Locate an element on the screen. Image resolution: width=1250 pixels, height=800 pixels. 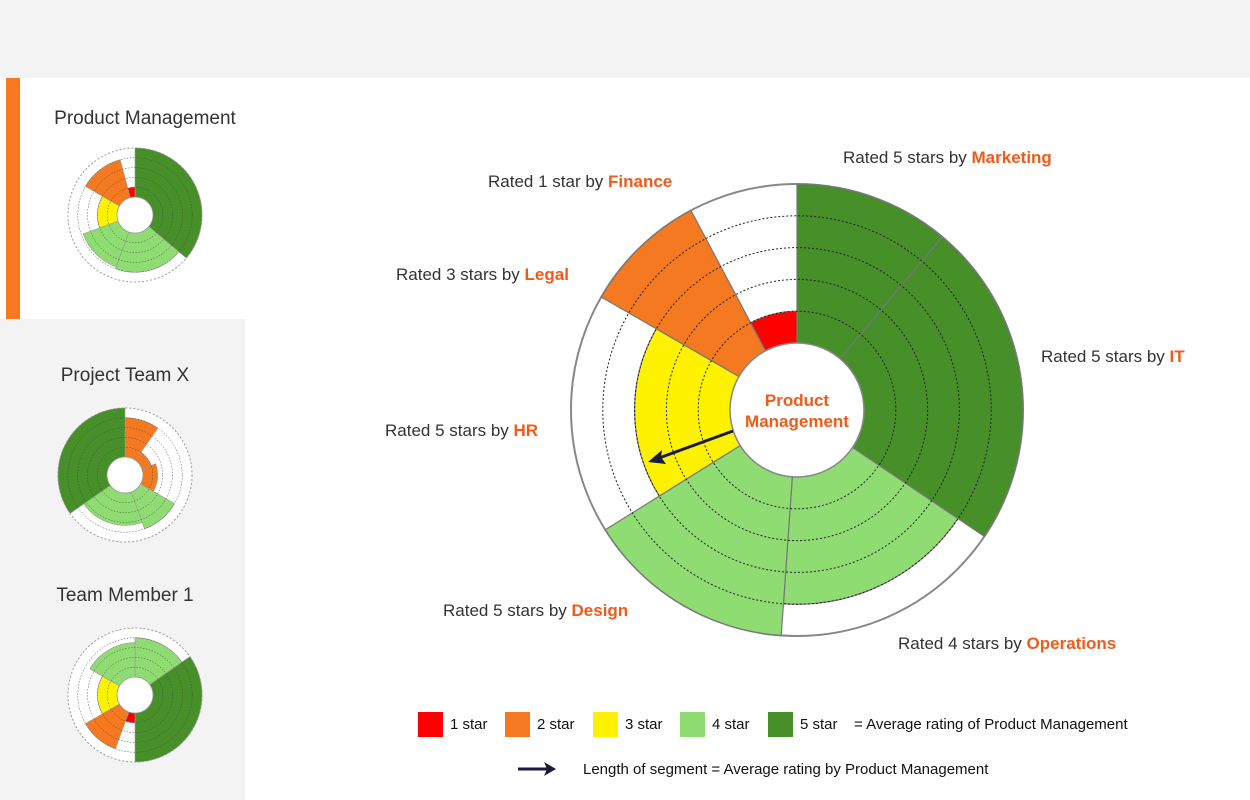
center-label: Management is located at coordinates (797, 421).